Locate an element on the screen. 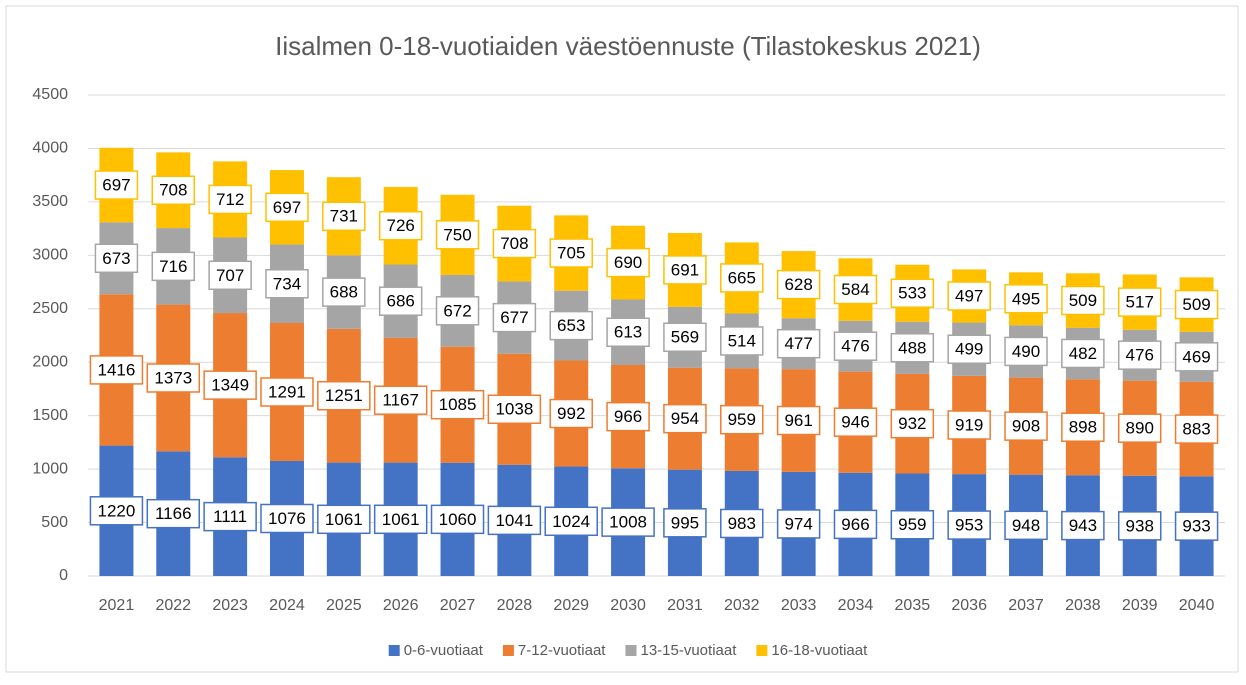  x-tick-label: 2033 is located at coordinates (799, 605).